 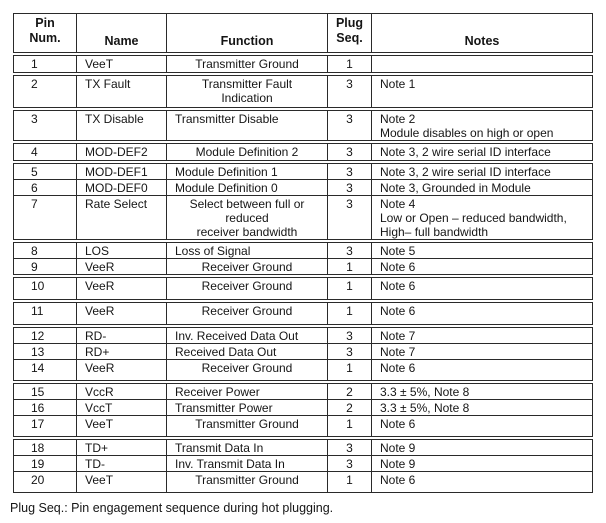 I want to click on notes-cell: Note 1, so click(x=398, y=84).